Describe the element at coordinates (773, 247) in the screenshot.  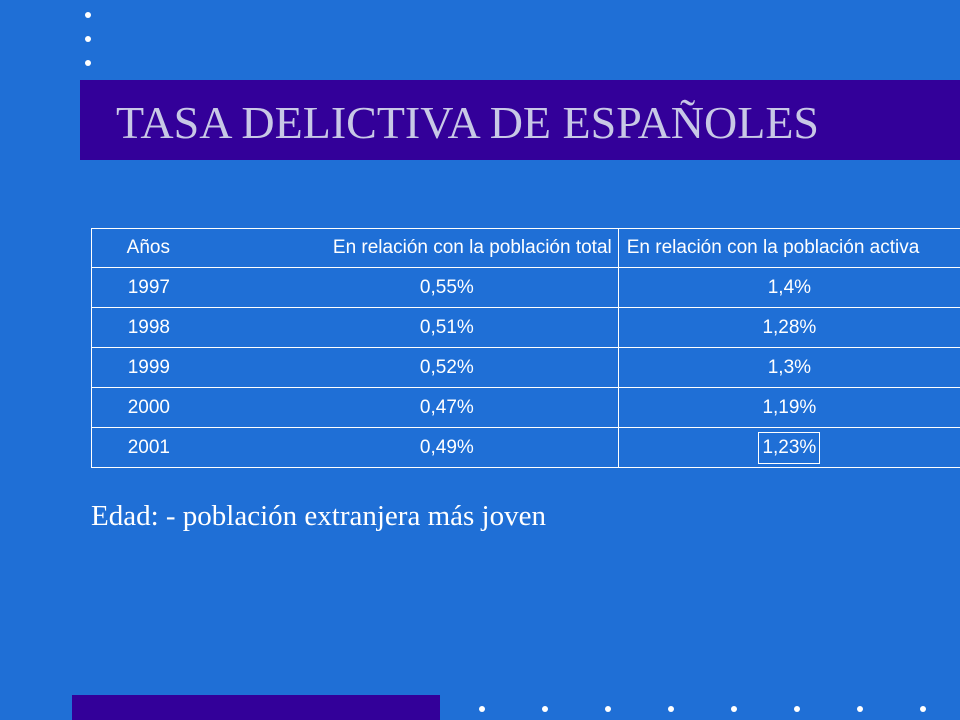
I see `header-activa: En relación con la población activa` at that location.